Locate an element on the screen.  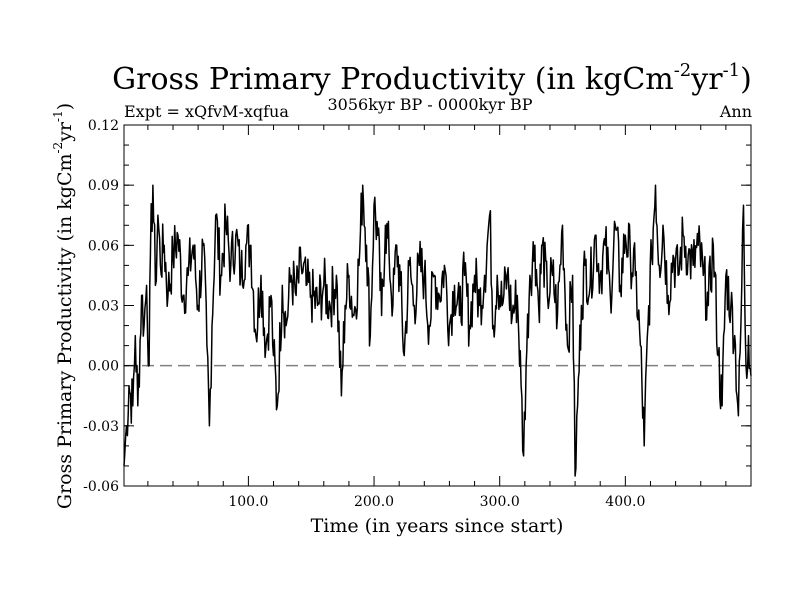
y-tick-label: -0.03 is located at coordinates (101, 427).